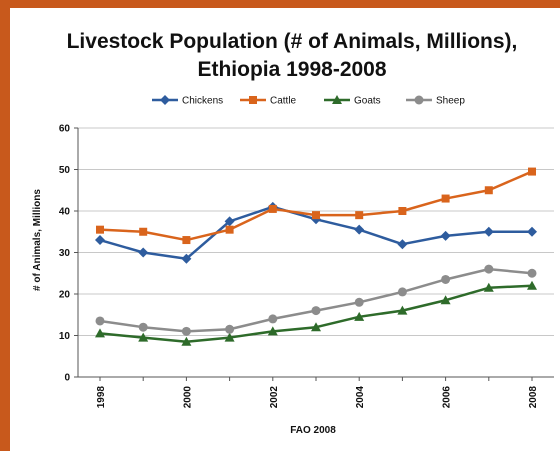  What do you see at coordinates (37, 240) in the screenshot?
I see `y-axis-label: # of Animals, Millions` at bounding box center [37, 240].